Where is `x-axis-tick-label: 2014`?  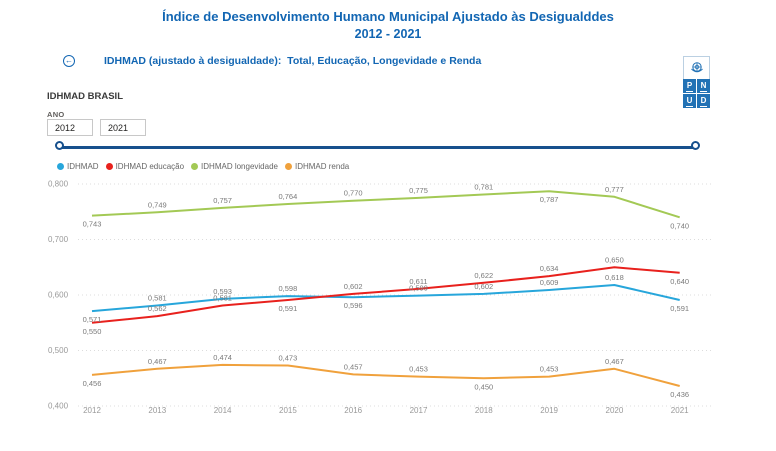 x-axis-tick-label: 2014 is located at coordinates (223, 410).